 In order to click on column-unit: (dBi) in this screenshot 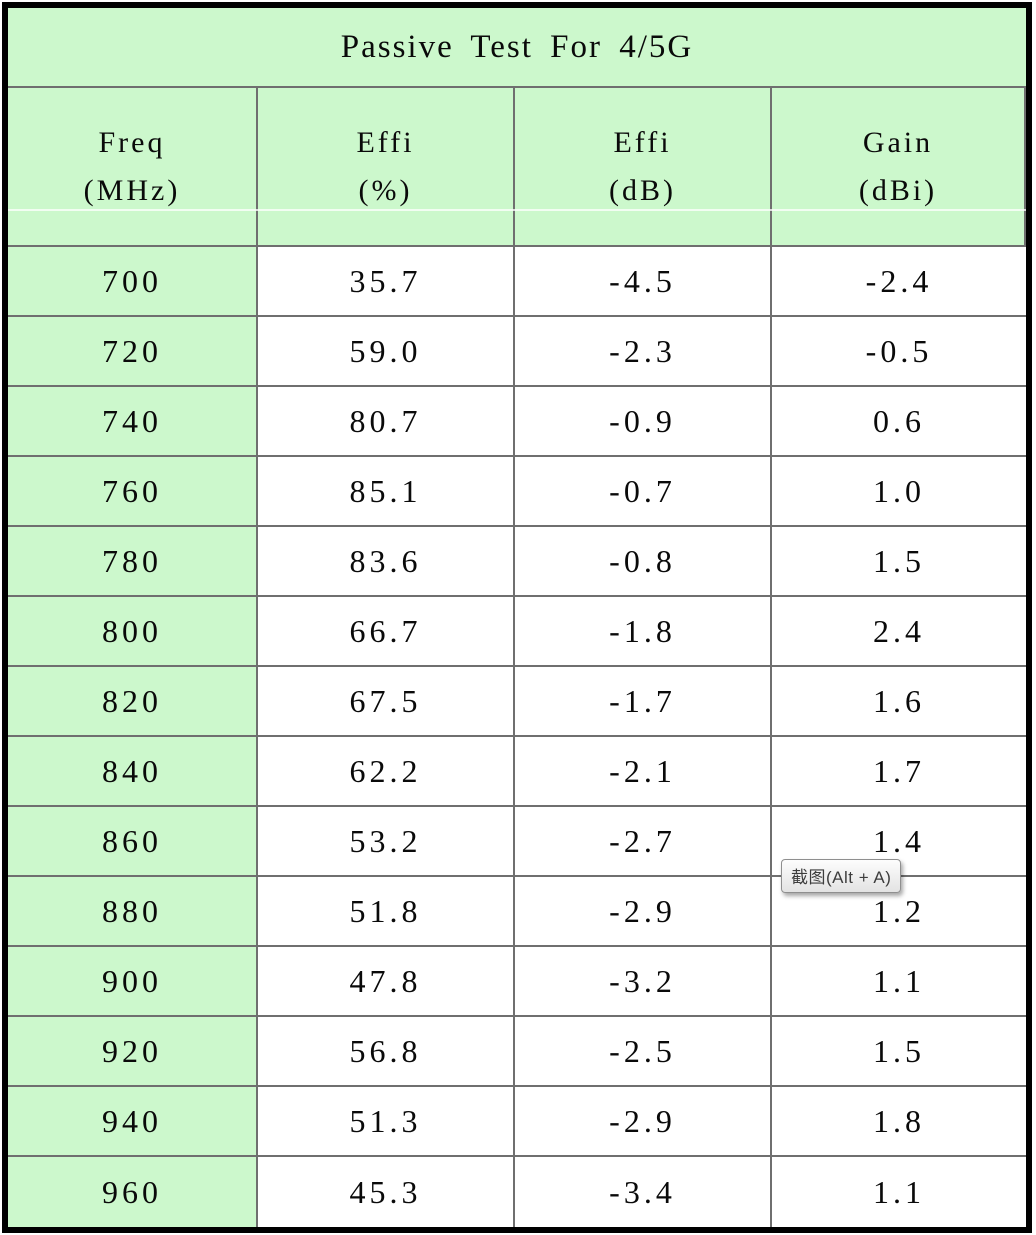, I will do `click(898, 190)`.